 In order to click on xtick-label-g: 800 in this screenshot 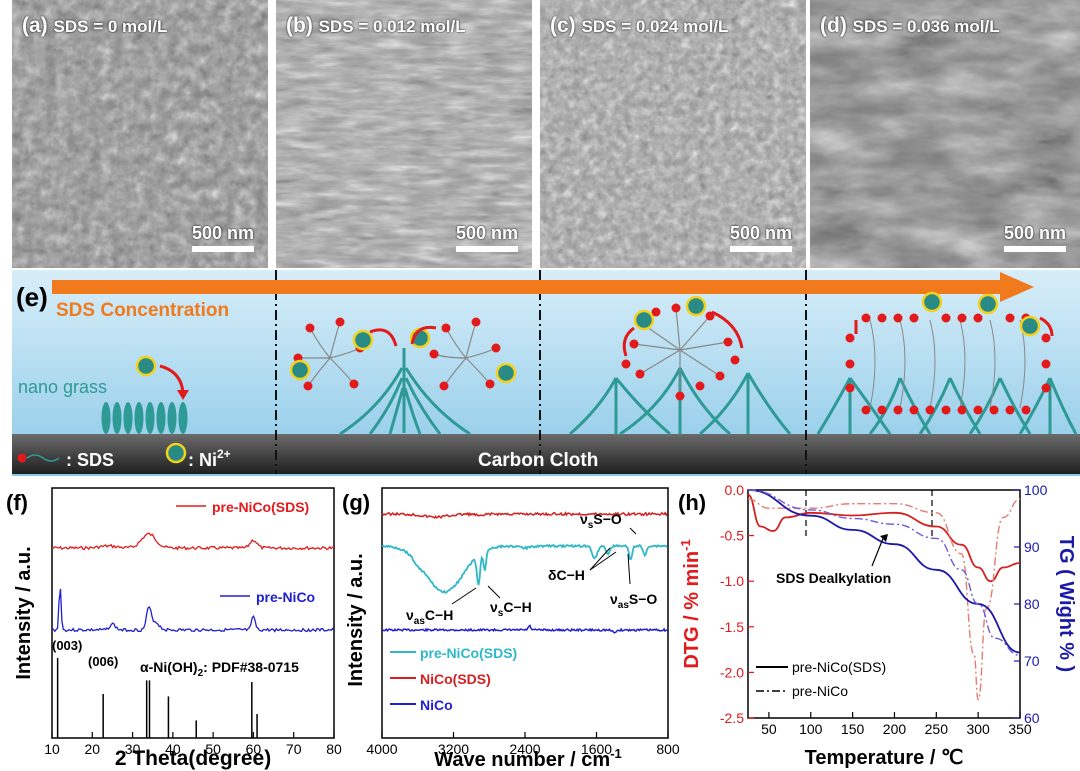, I will do `click(668, 749)`.